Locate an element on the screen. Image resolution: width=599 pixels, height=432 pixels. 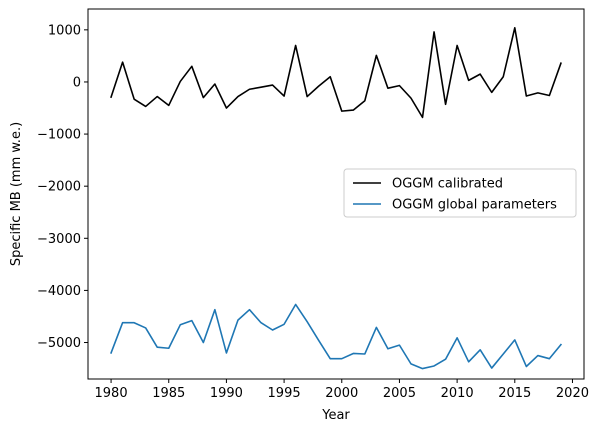
y-tick-label: 0 is located at coordinates (77, 82).